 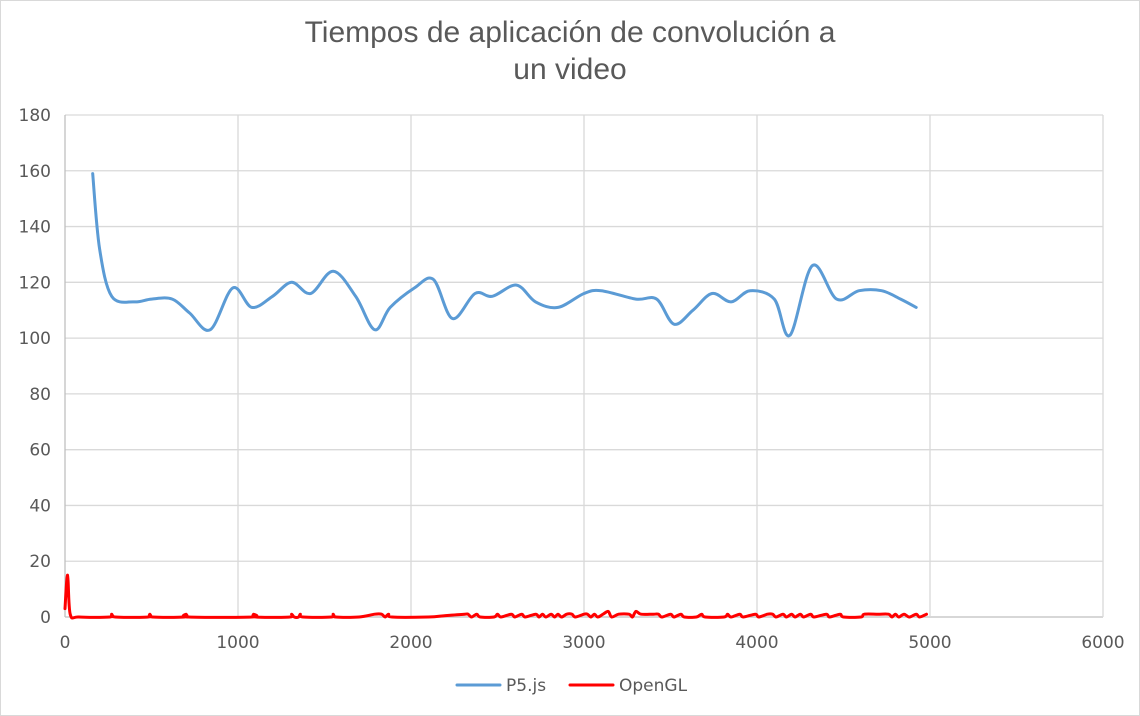 I want to click on x-tick-label: 2000, so click(x=410, y=643).